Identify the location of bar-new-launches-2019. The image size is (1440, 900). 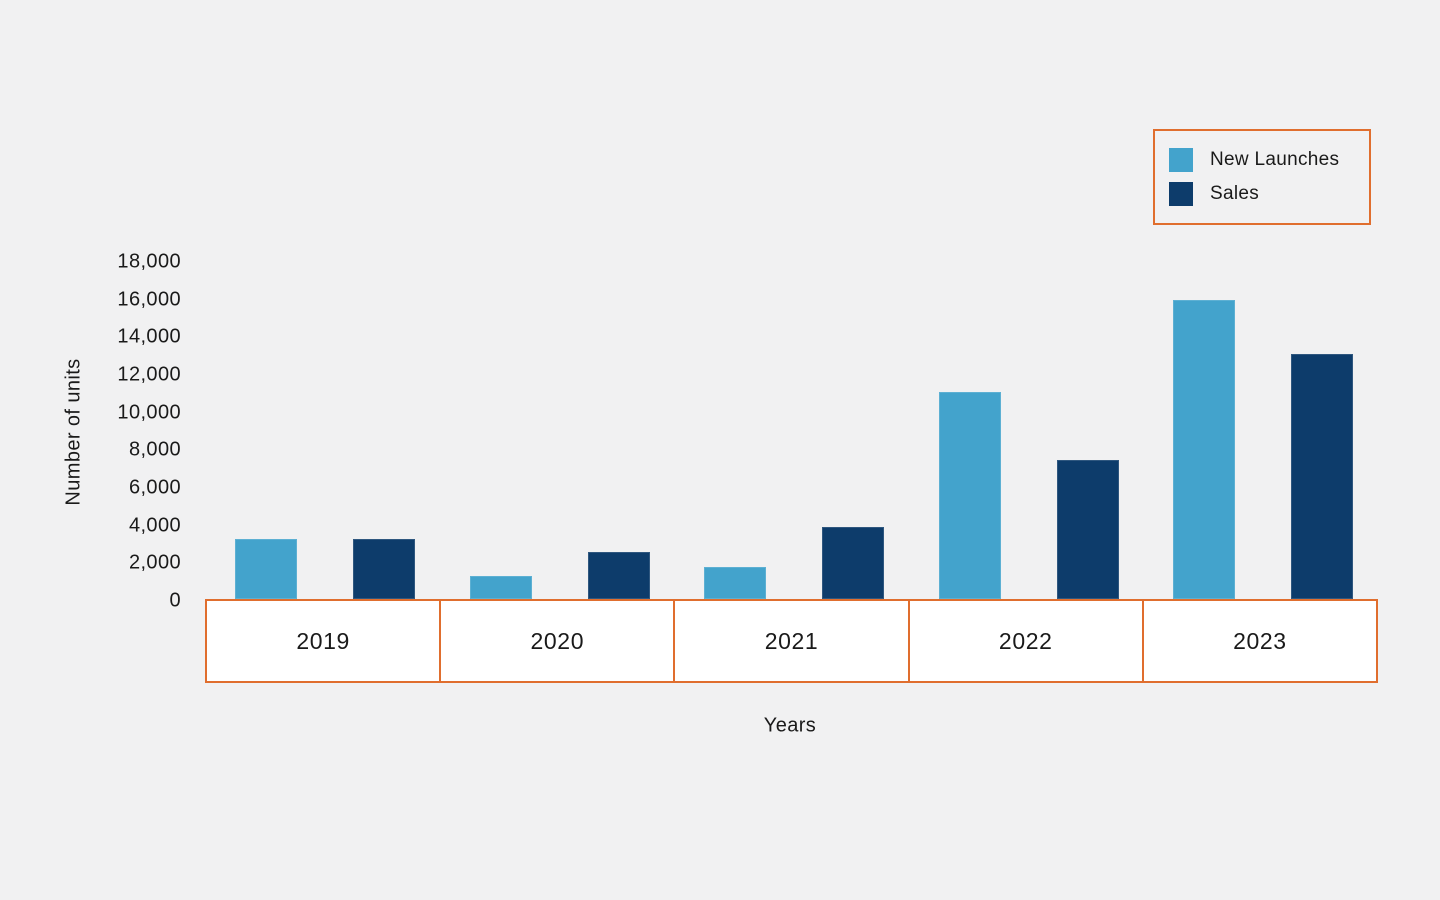
(266, 568).